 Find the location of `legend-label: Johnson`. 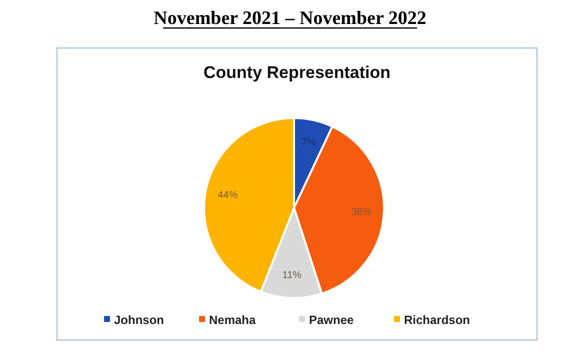

legend-label: Johnson is located at coordinates (139, 320).